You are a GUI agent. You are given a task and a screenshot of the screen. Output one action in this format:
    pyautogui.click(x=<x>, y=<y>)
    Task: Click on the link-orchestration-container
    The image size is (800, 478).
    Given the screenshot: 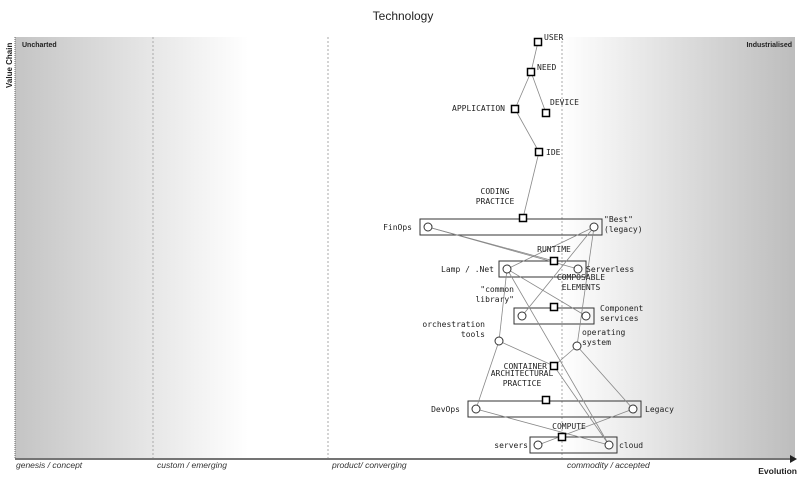 What is the action you would take?
    pyautogui.click(x=526, y=353)
    